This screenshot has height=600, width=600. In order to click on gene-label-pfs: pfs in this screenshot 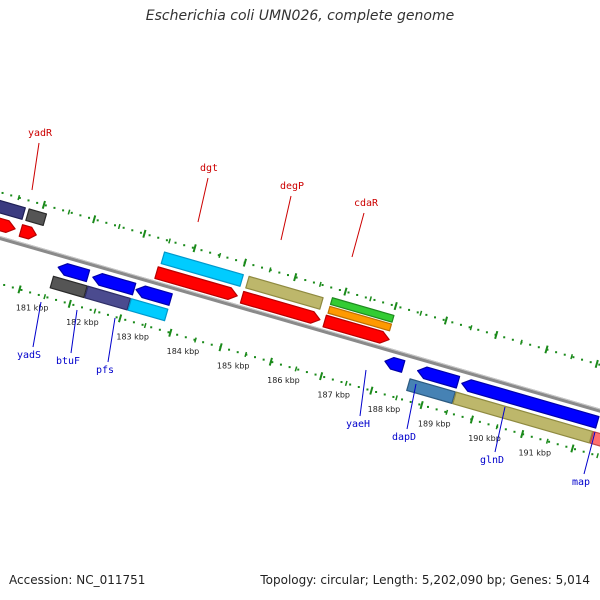, I will do `click(105, 370)`.